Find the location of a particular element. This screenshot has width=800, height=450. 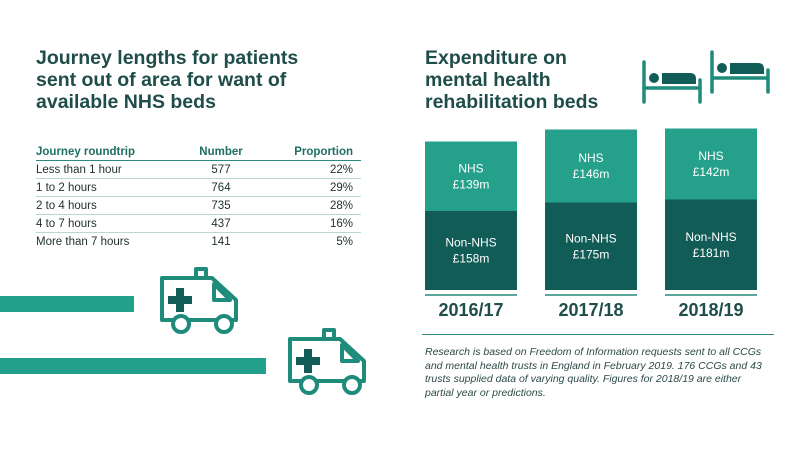

divider-line is located at coordinates (598, 334).